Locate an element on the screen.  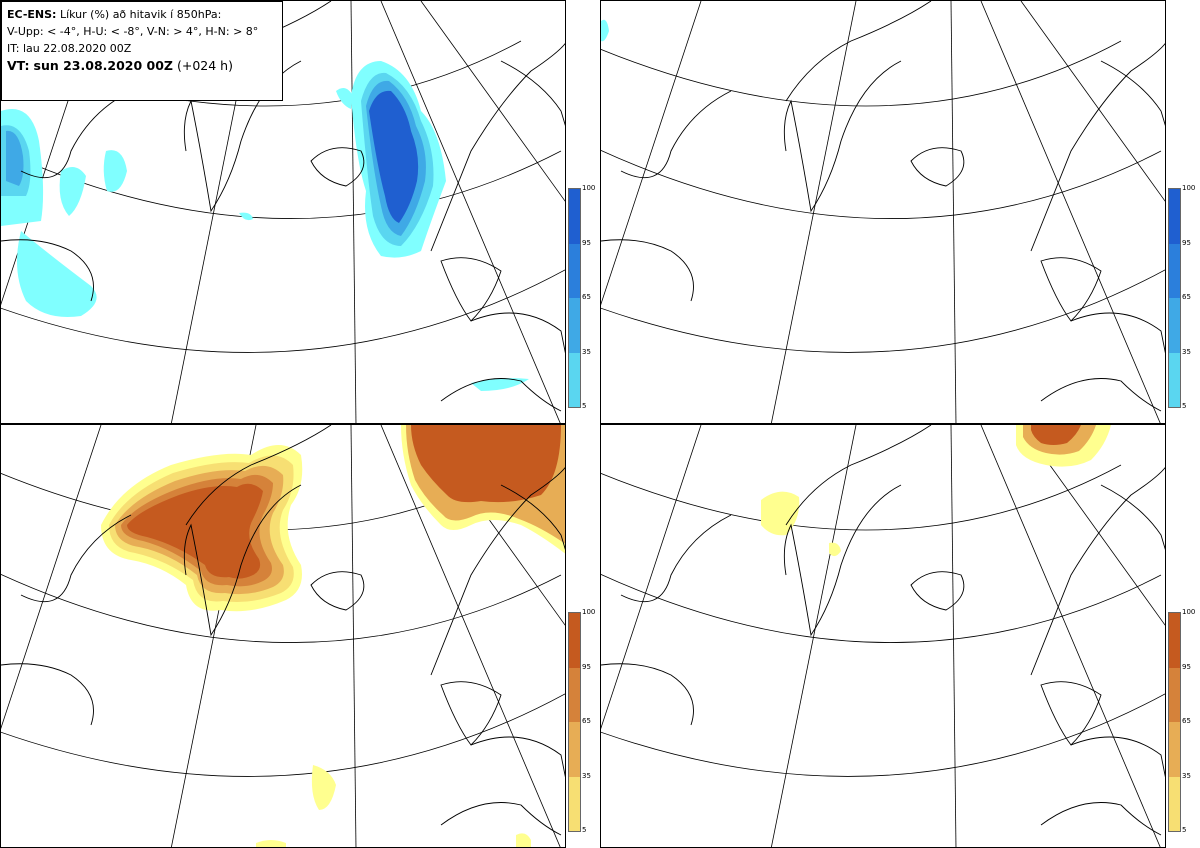
info-initial-time: IT: lau 22.08.2020 00Z is located at coordinates (69, 48).